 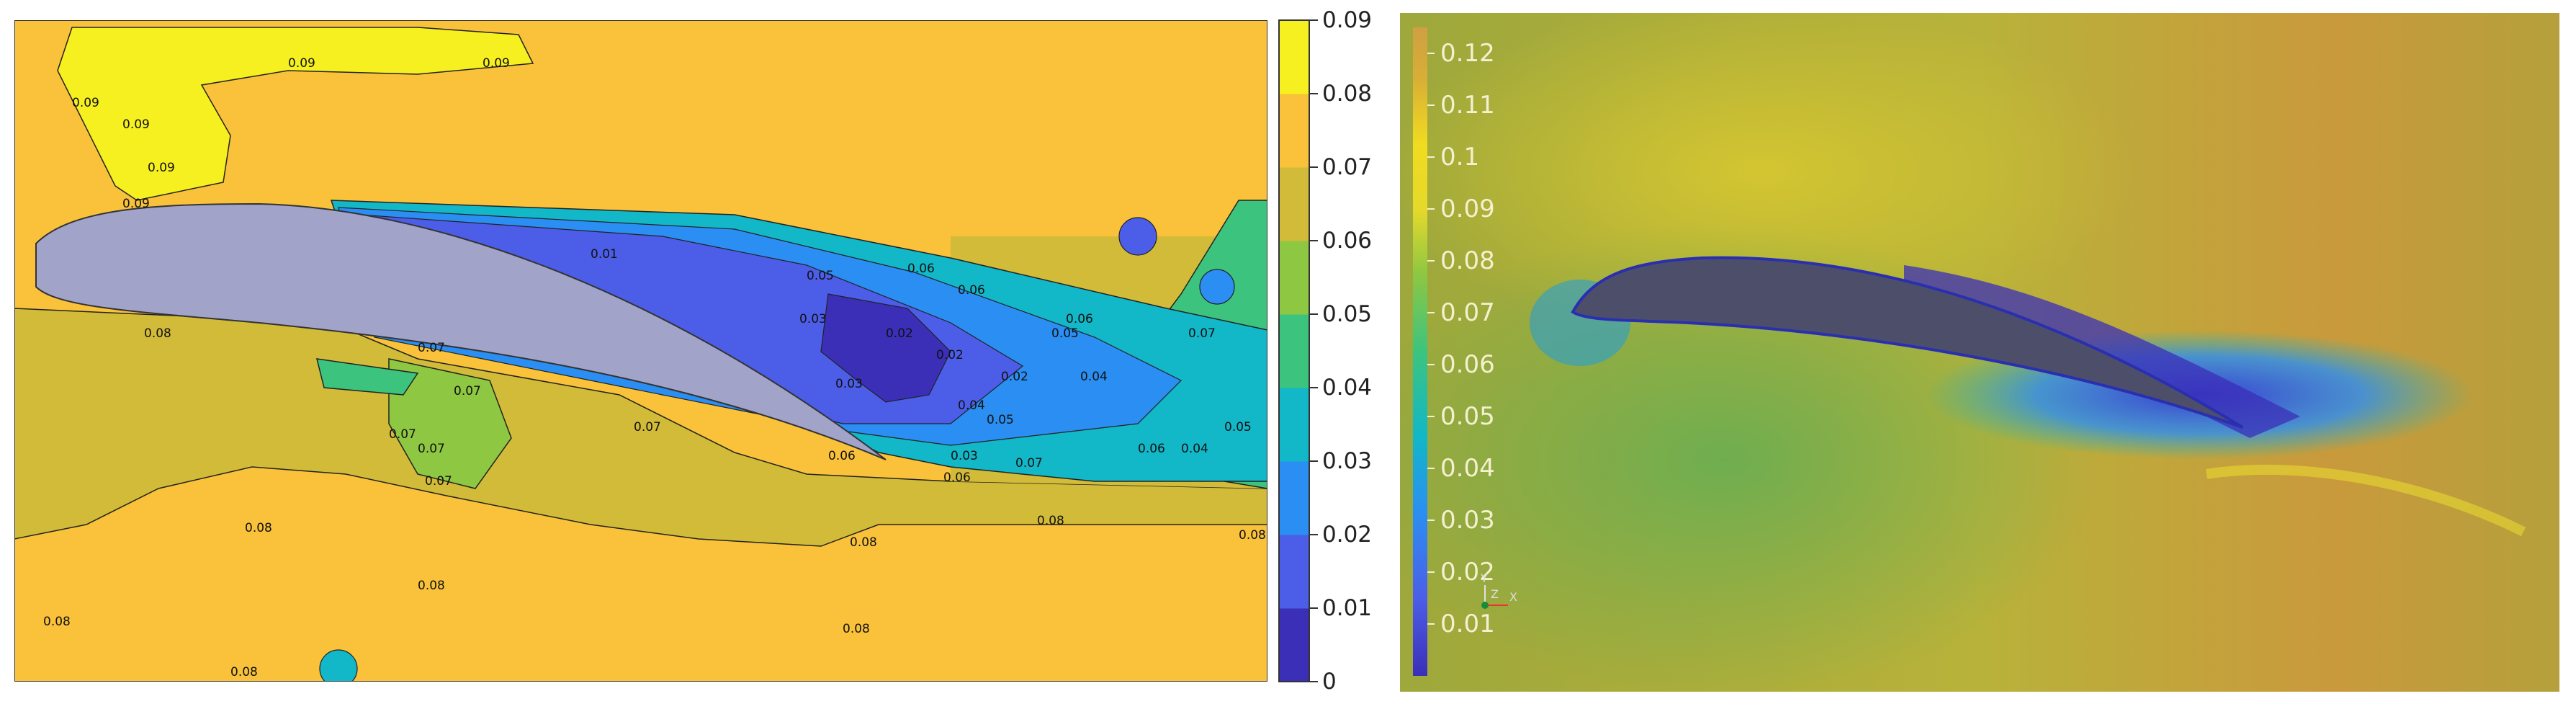 I want to click on colorbar-tick-label: 0.02, so click(x=1347, y=535).